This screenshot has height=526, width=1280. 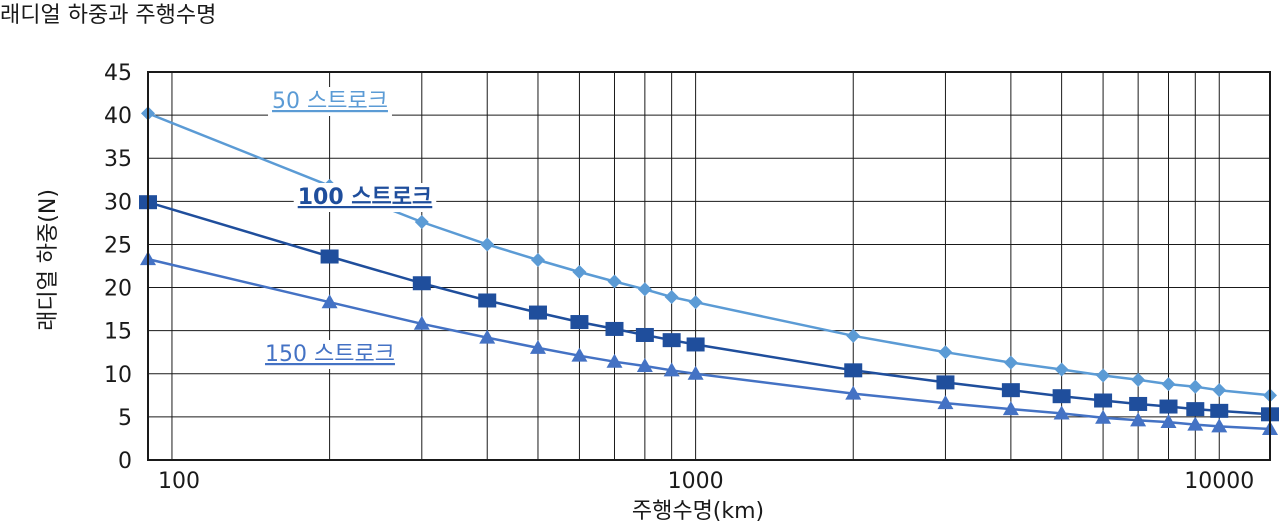 I want to click on y-axis-label: 래디얼 하중(N), so click(x=48, y=260).